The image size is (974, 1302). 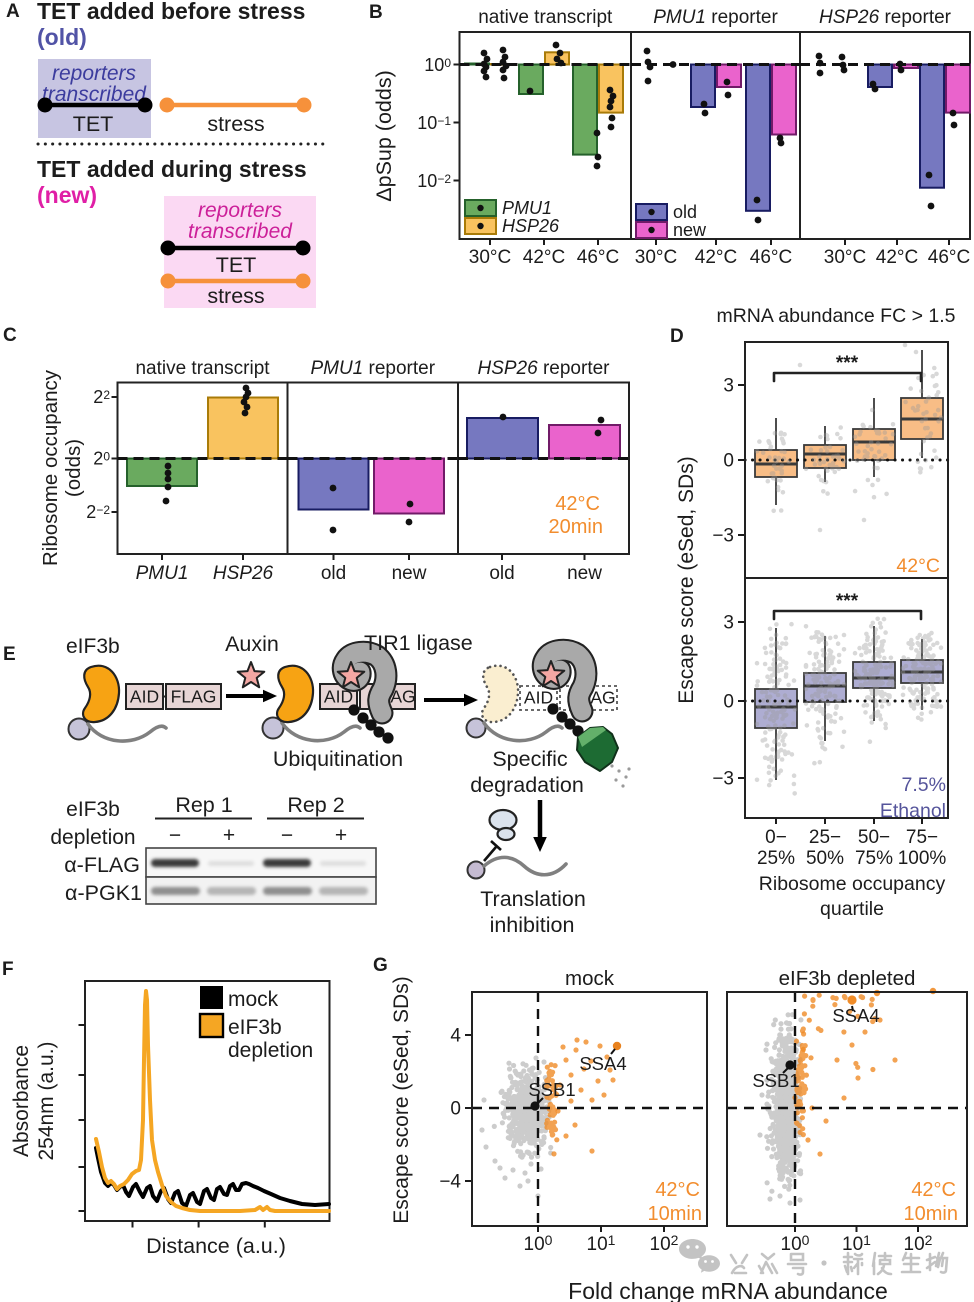 What do you see at coordinates (728, 461) in the screenshot?
I see `svg-text: 0` at bounding box center [728, 461].